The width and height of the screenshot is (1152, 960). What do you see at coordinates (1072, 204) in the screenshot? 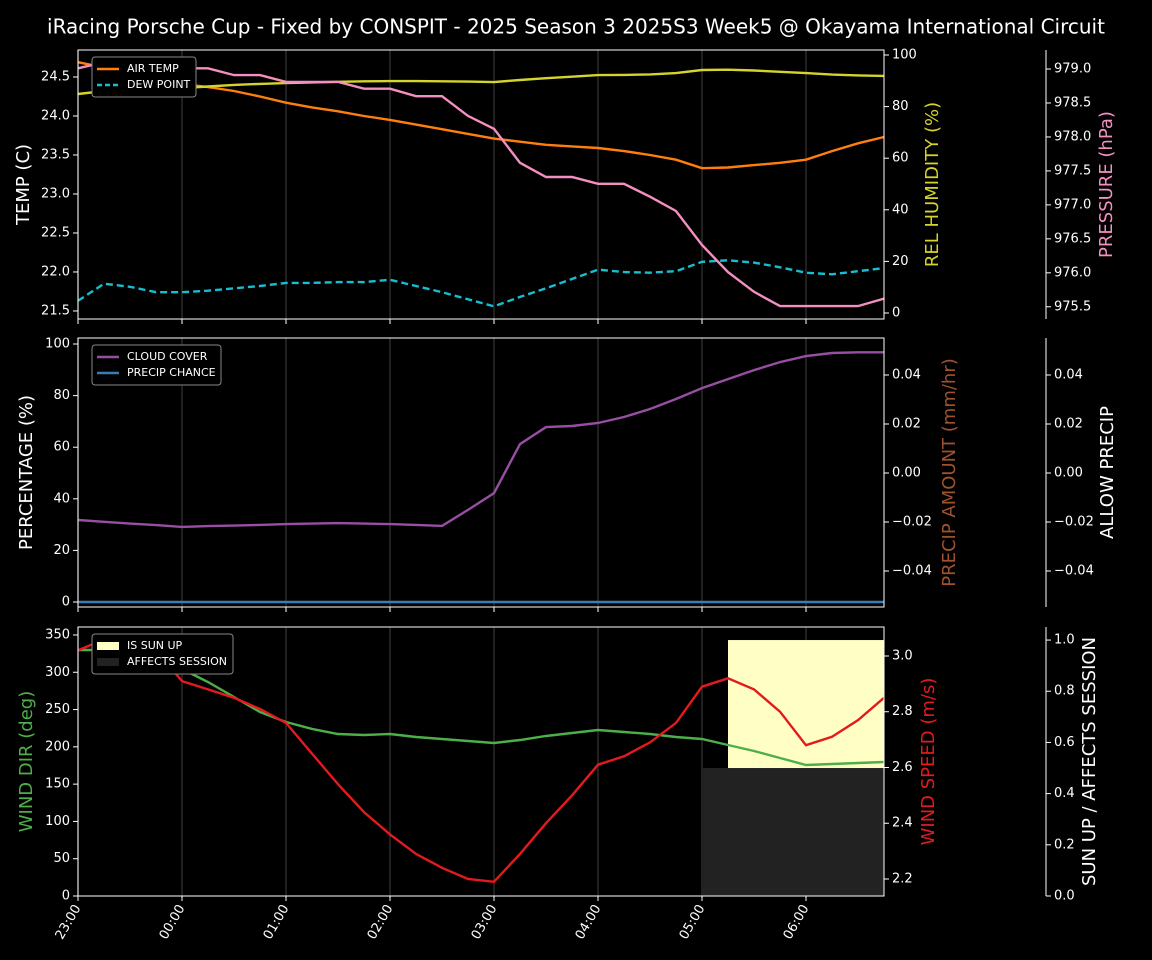
I see `y3-tick-label: 977.0` at bounding box center [1072, 204].